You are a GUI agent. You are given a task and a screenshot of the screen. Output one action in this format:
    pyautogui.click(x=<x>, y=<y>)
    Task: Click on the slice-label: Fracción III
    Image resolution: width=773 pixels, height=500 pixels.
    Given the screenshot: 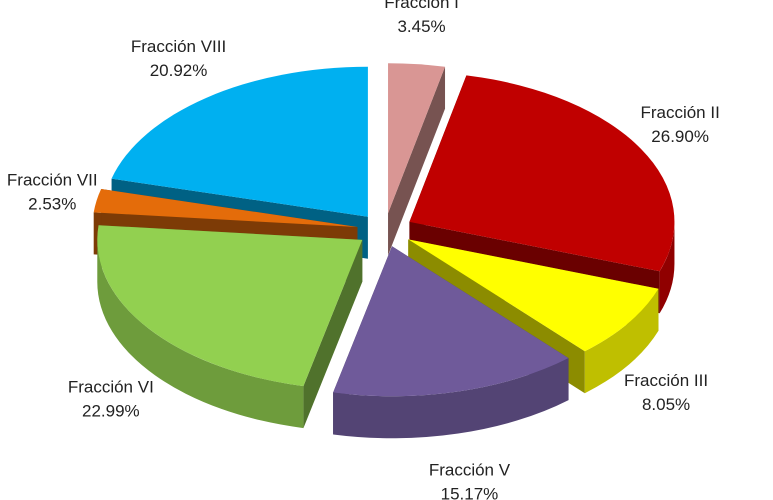 What is the action you would take?
    pyautogui.click(x=666, y=380)
    